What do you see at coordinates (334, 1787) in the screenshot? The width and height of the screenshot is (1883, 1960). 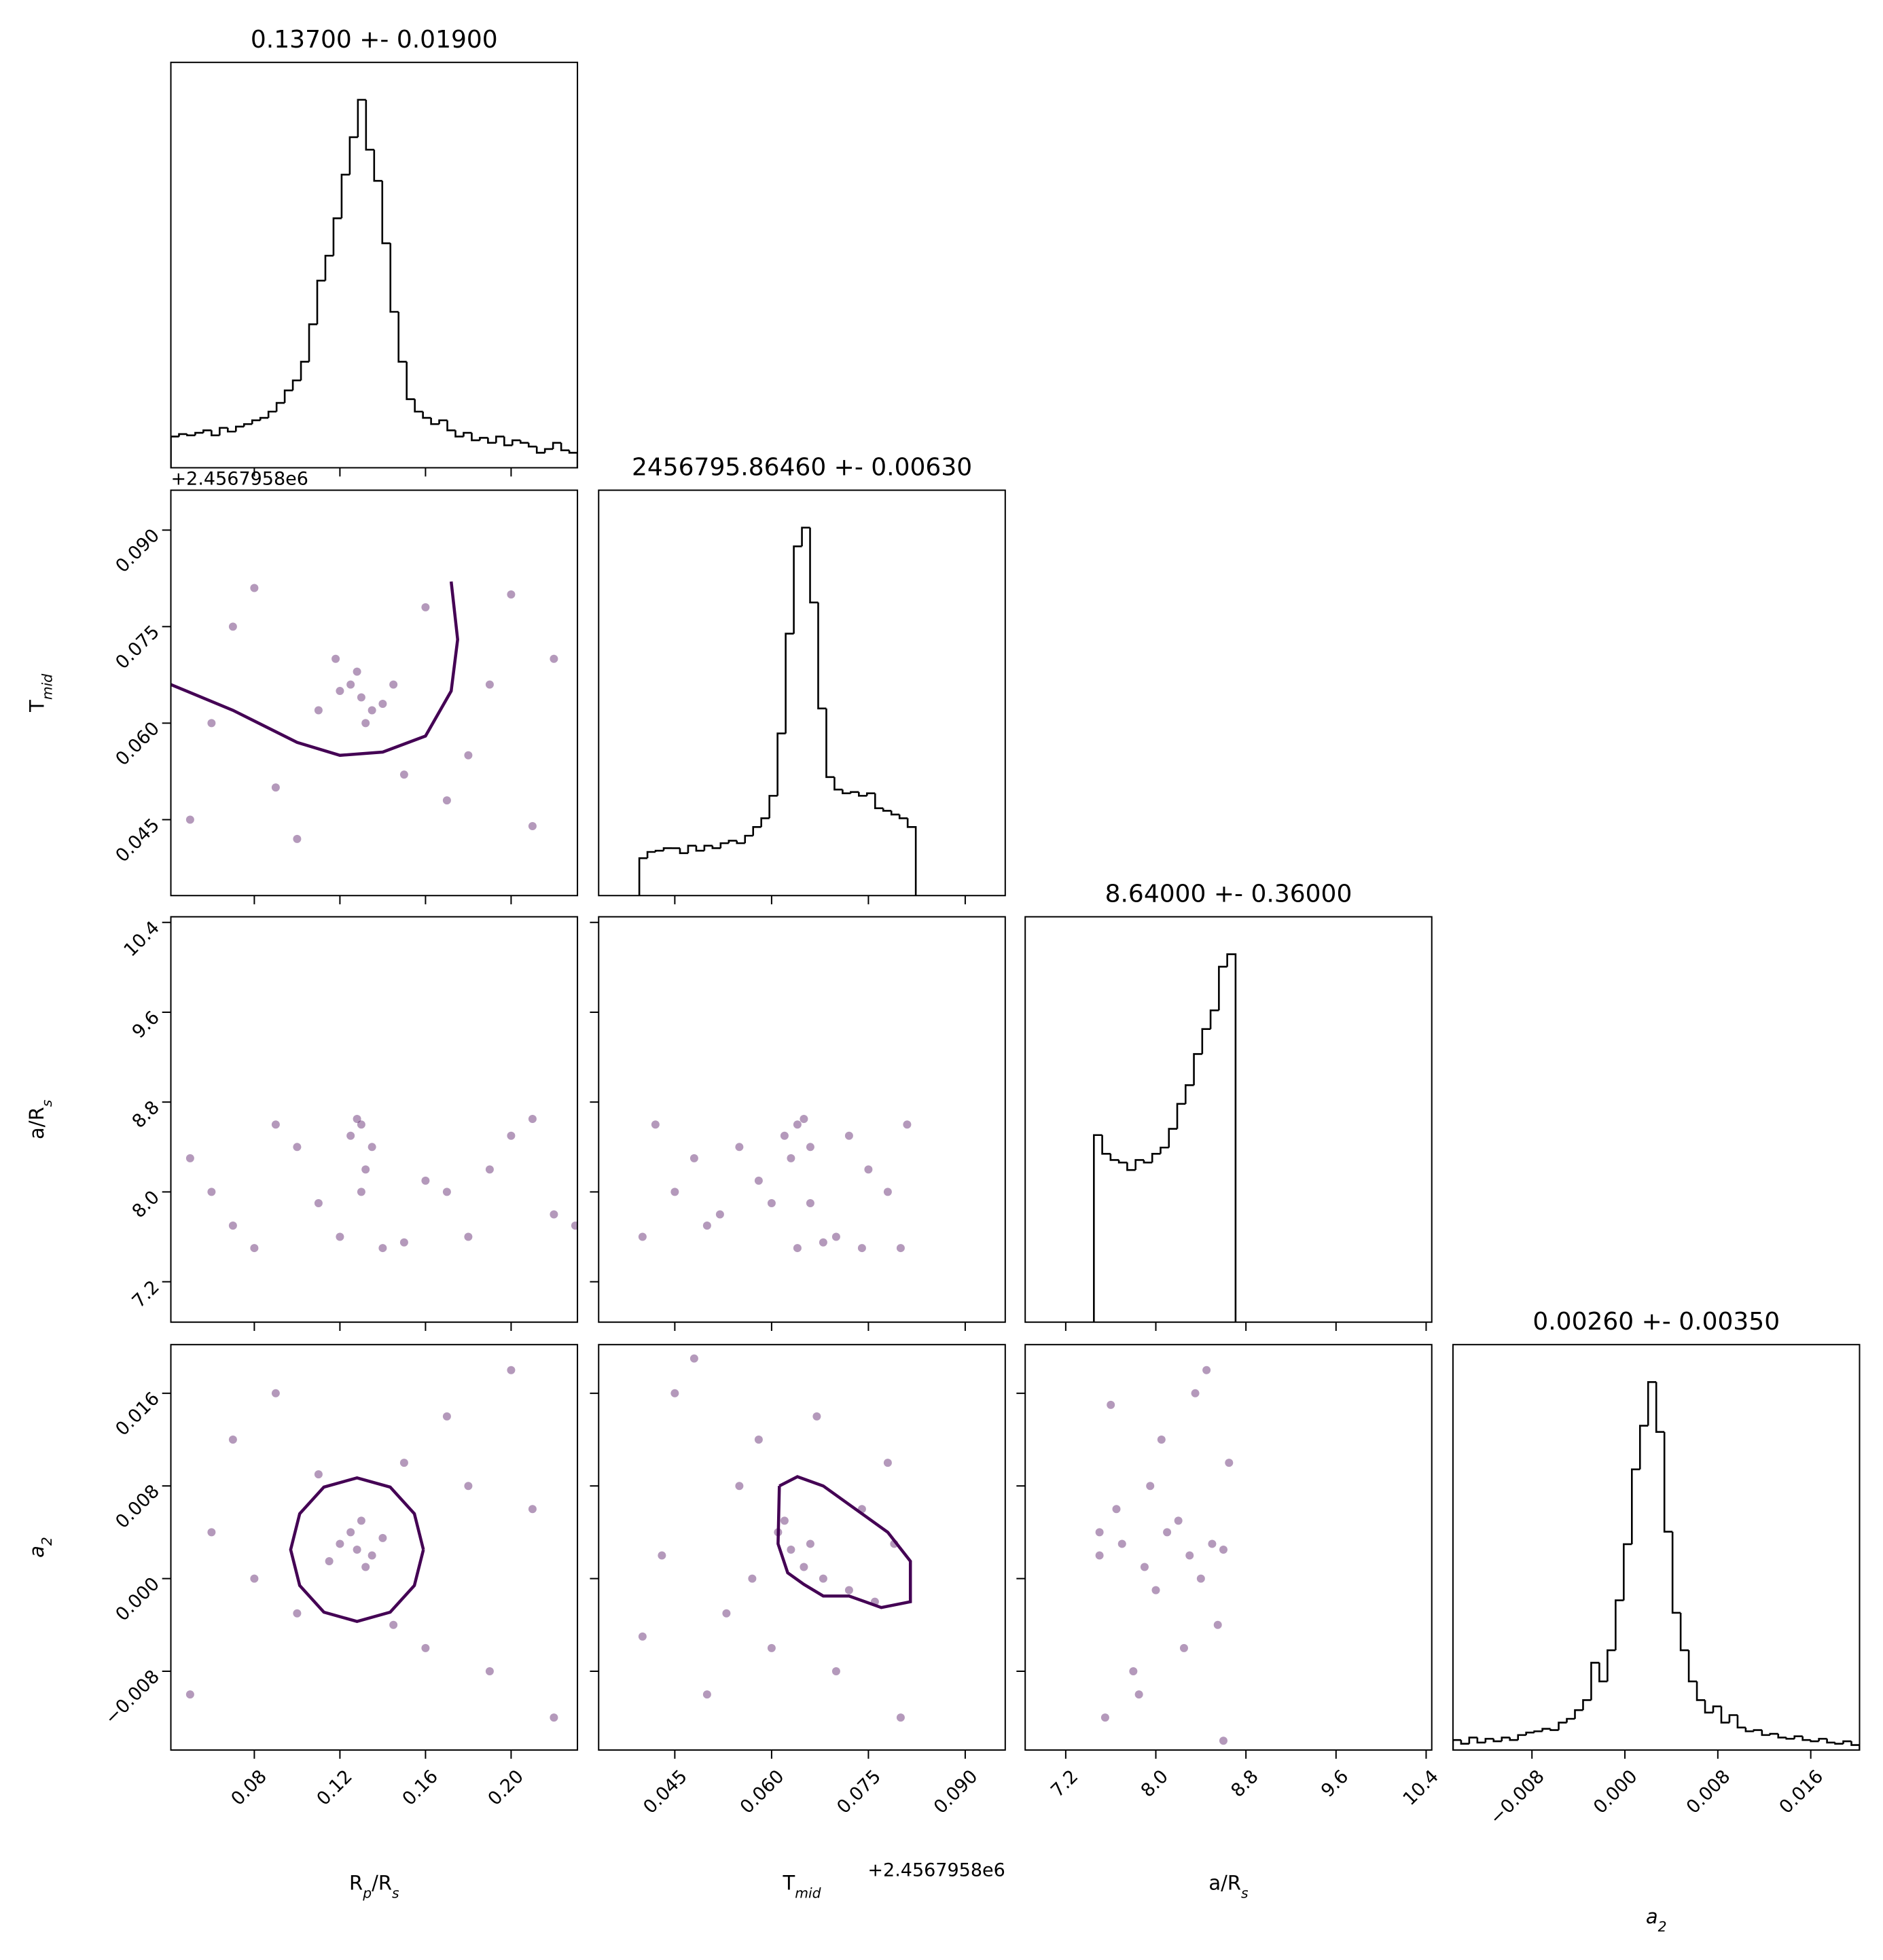 I see `x-tick-label: 0.12` at bounding box center [334, 1787].